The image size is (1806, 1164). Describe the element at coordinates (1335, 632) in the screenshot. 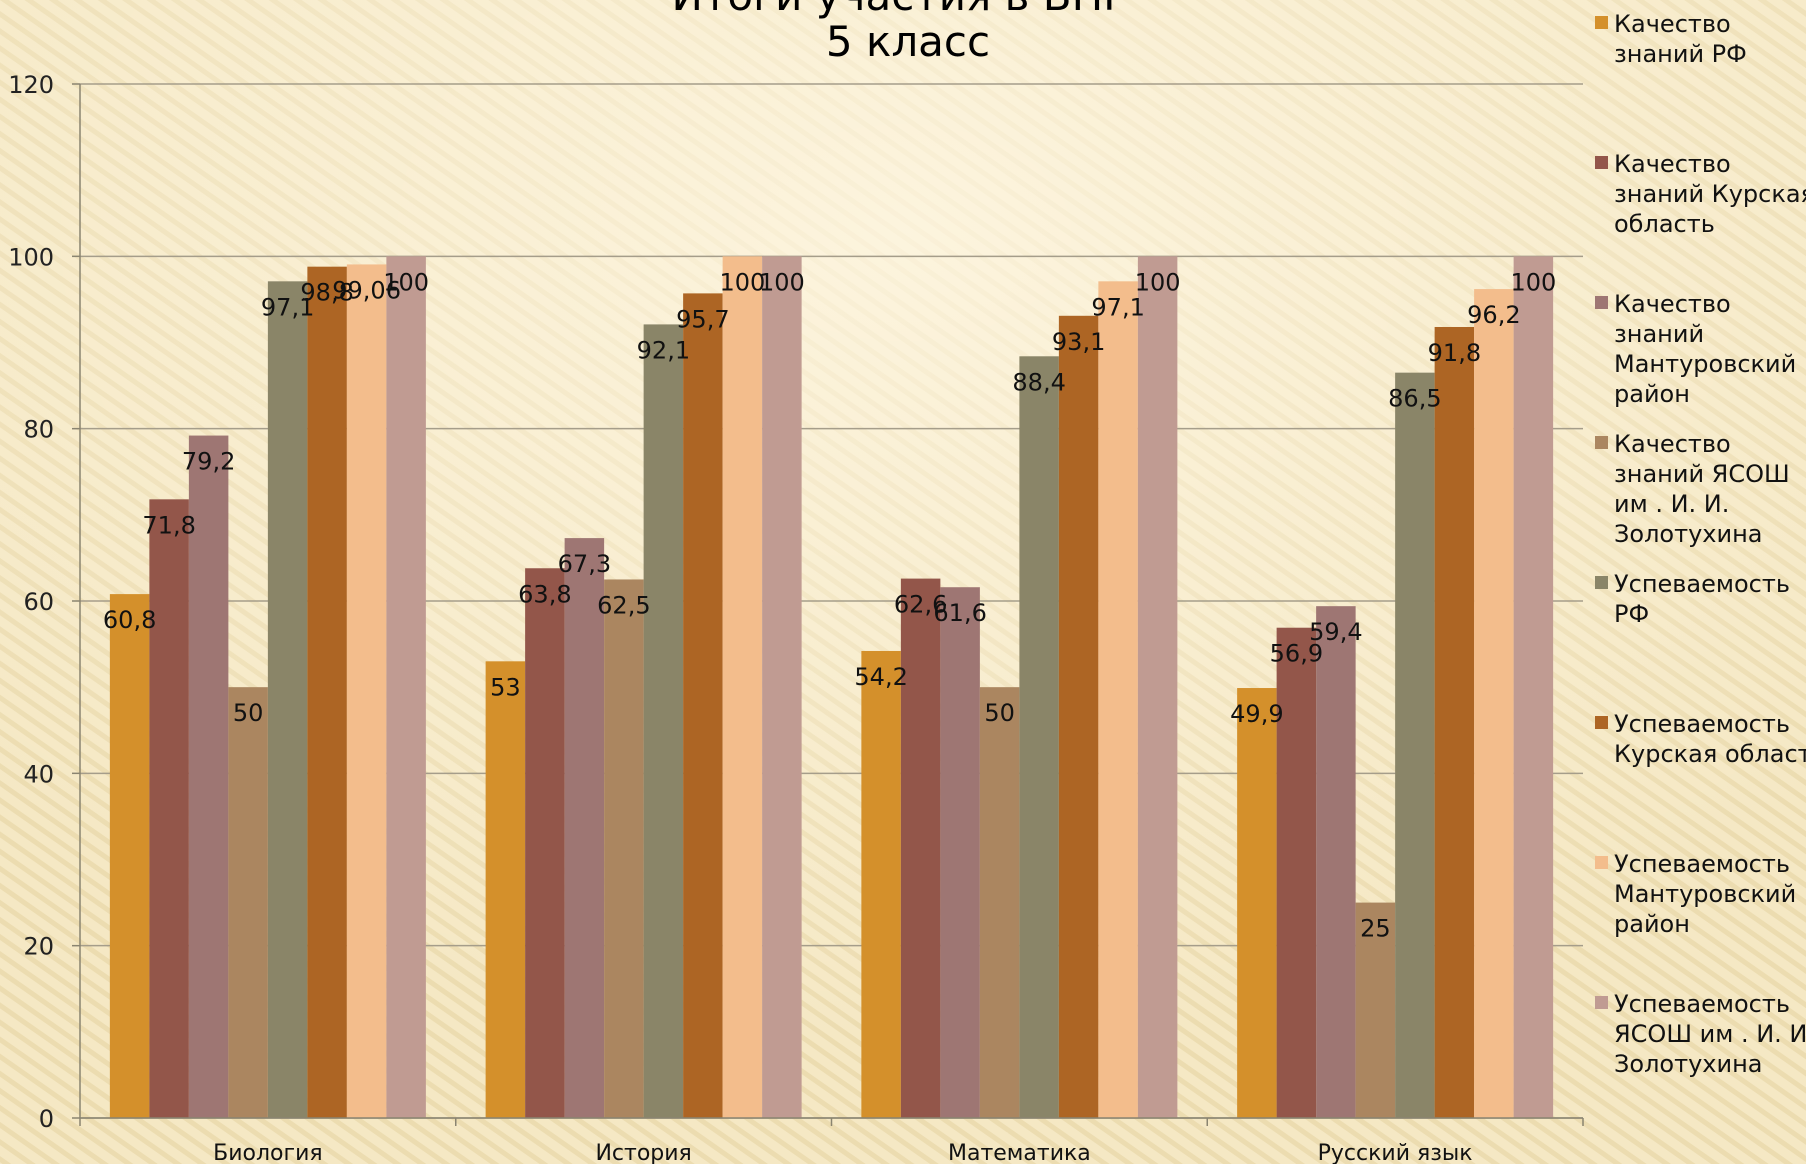

I see `data-label: 59,4` at that location.